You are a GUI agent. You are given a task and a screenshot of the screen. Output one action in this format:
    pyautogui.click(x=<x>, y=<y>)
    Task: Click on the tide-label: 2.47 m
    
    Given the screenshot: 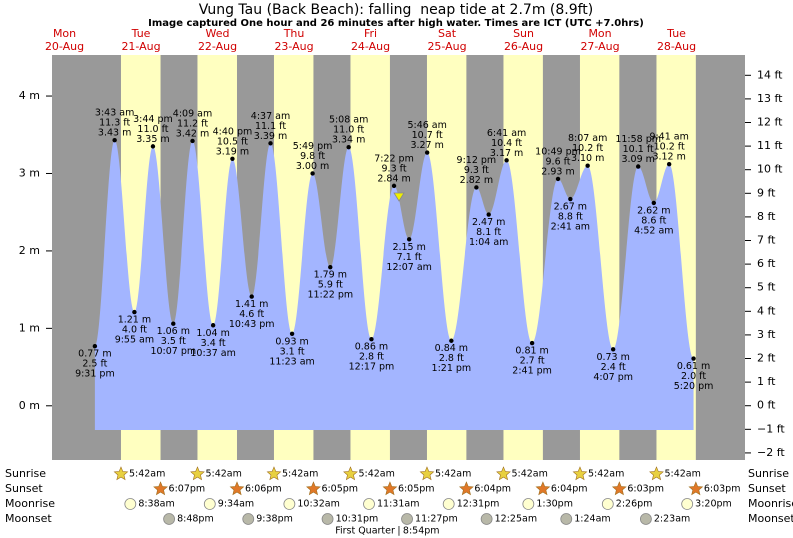 What is the action you would take?
    pyautogui.click(x=488, y=222)
    